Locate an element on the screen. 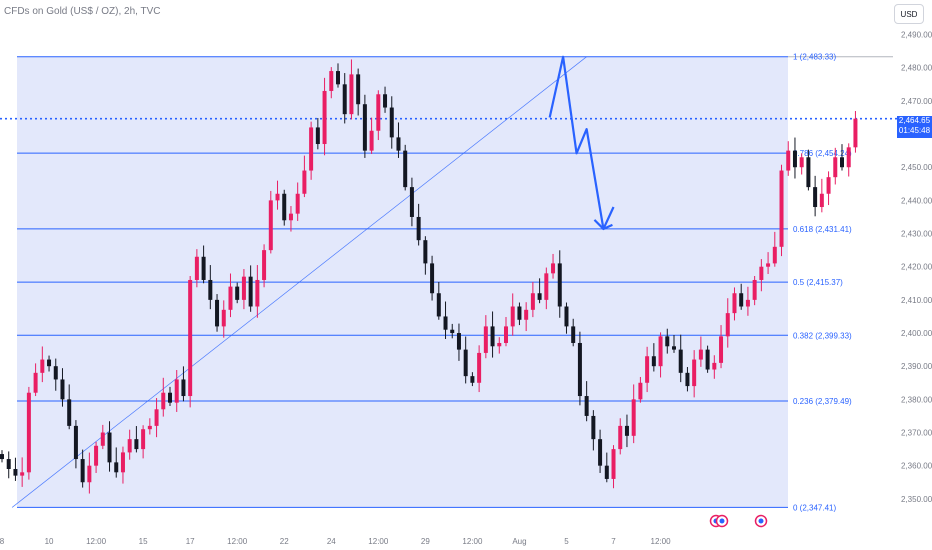  chart-title: CFDs on Gold (US$ / OZ), 2h, TVC is located at coordinates (82, 11).